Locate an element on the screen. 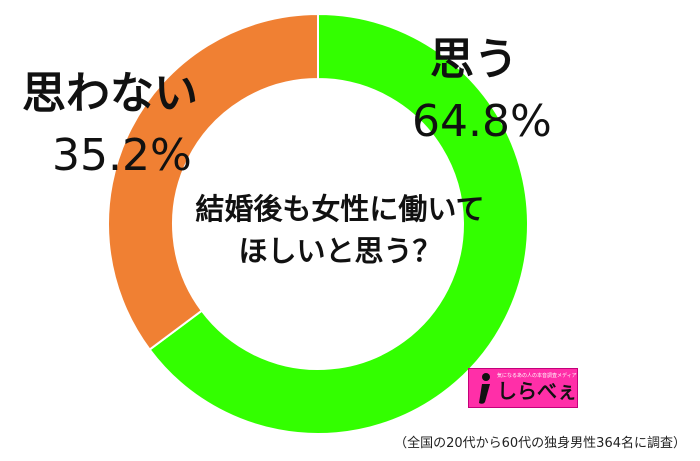 The height and width of the screenshot is (461, 700). slice-value-disagree: 35.2% is located at coordinates (122, 155).